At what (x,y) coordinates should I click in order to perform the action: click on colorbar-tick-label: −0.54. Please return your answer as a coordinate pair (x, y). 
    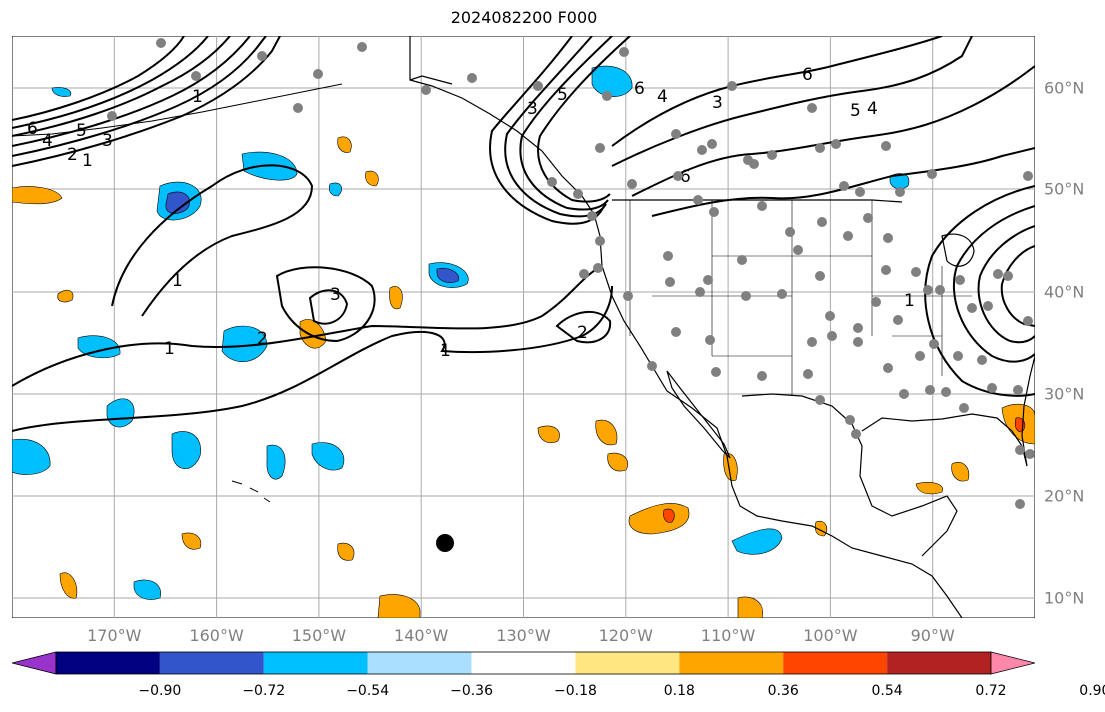
    Looking at the image, I should click on (368, 691).